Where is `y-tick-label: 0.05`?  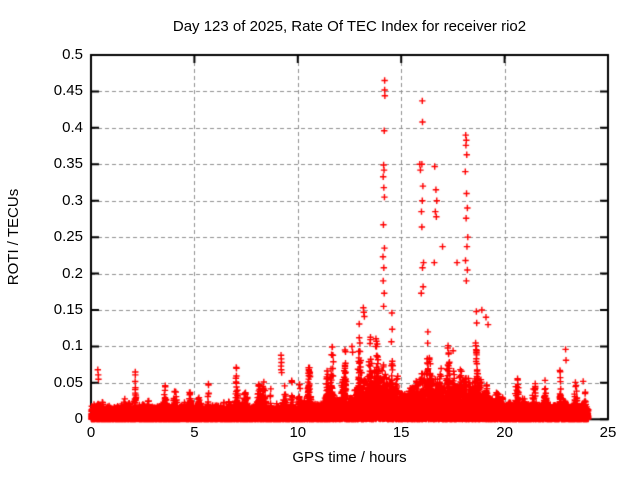
y-tick-label: 0.05 is located at coordinates (68, 382).